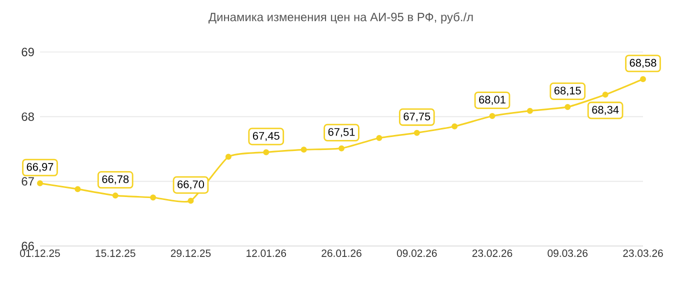 The width and height of the screenshot is (683, 282). Describe the element at coordinates (116, 253) in the screenshot. I see `x-tick-label: 15.12.25` at that location.